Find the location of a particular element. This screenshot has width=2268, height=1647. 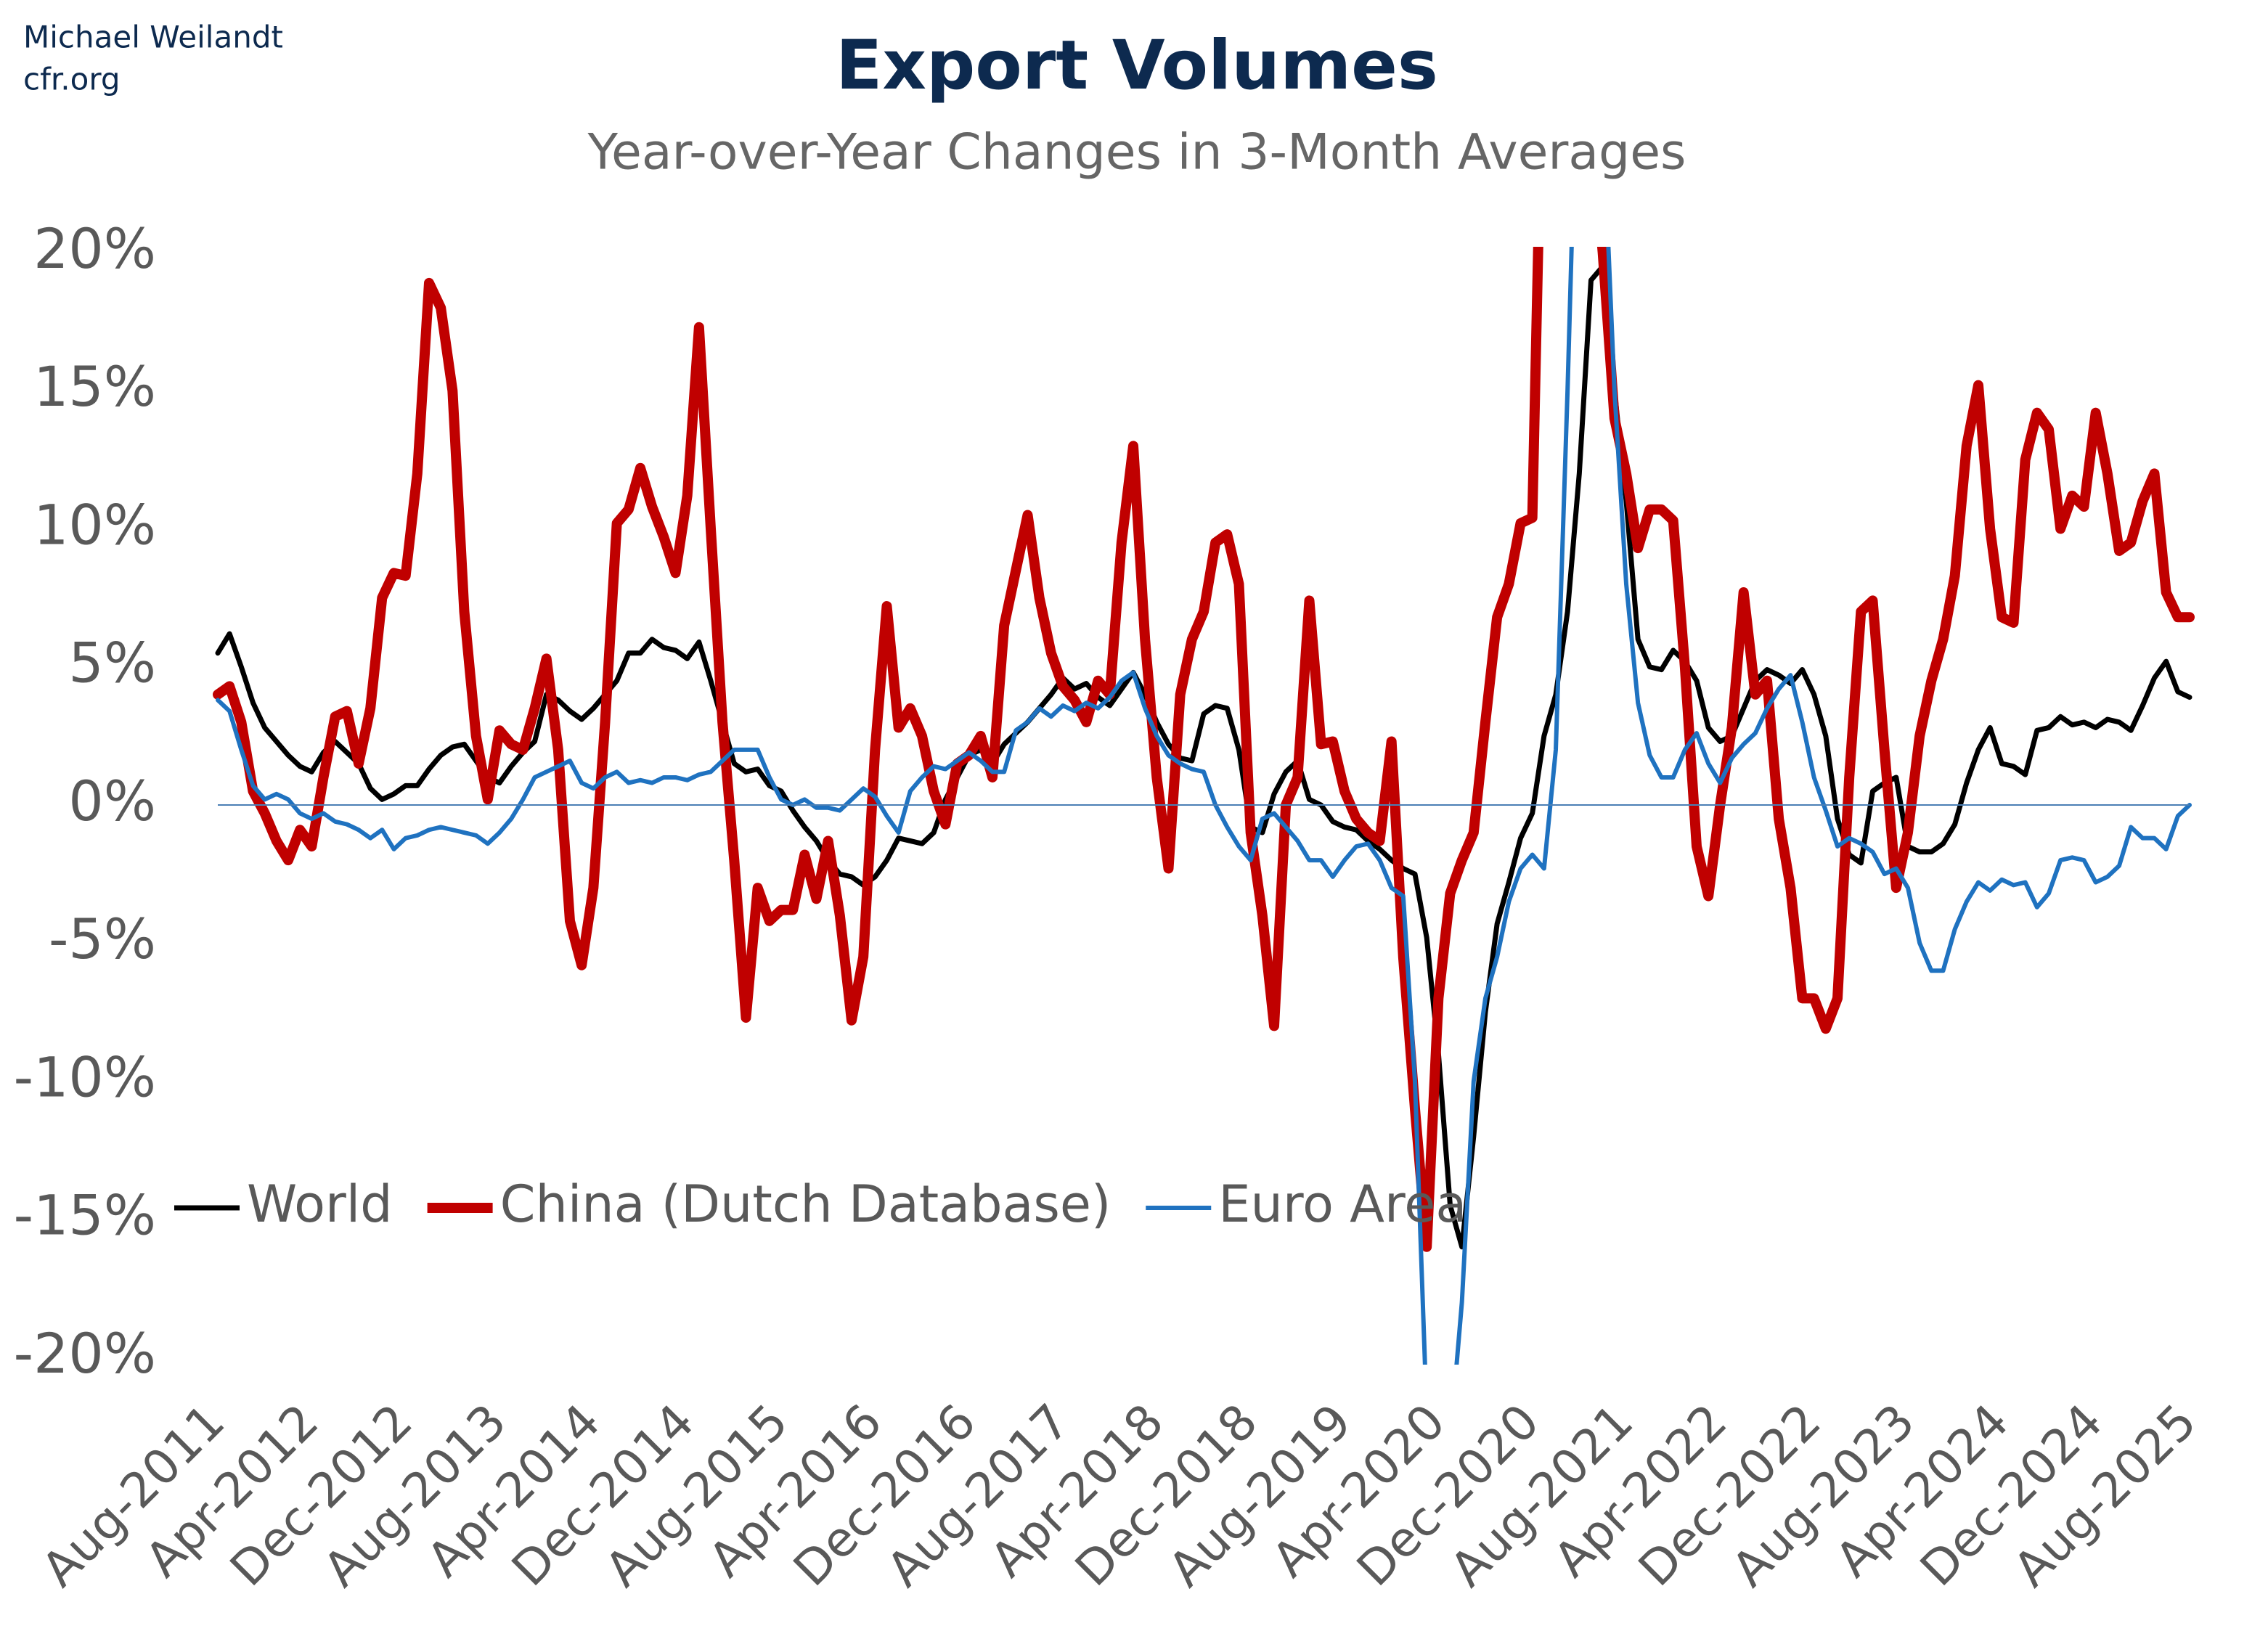

y-tick-label: 15% is located at coordinates (95, 386).